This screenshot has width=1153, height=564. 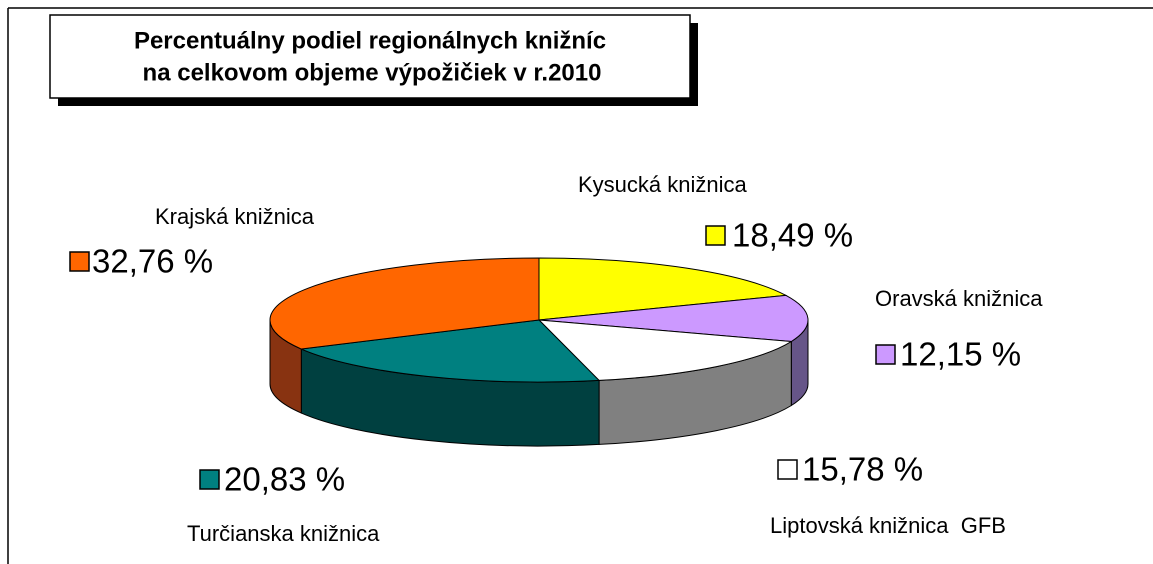 I want to click on chart-title: Percentuálny podiel regionálnych knižníc, so click(x=370, y=40).